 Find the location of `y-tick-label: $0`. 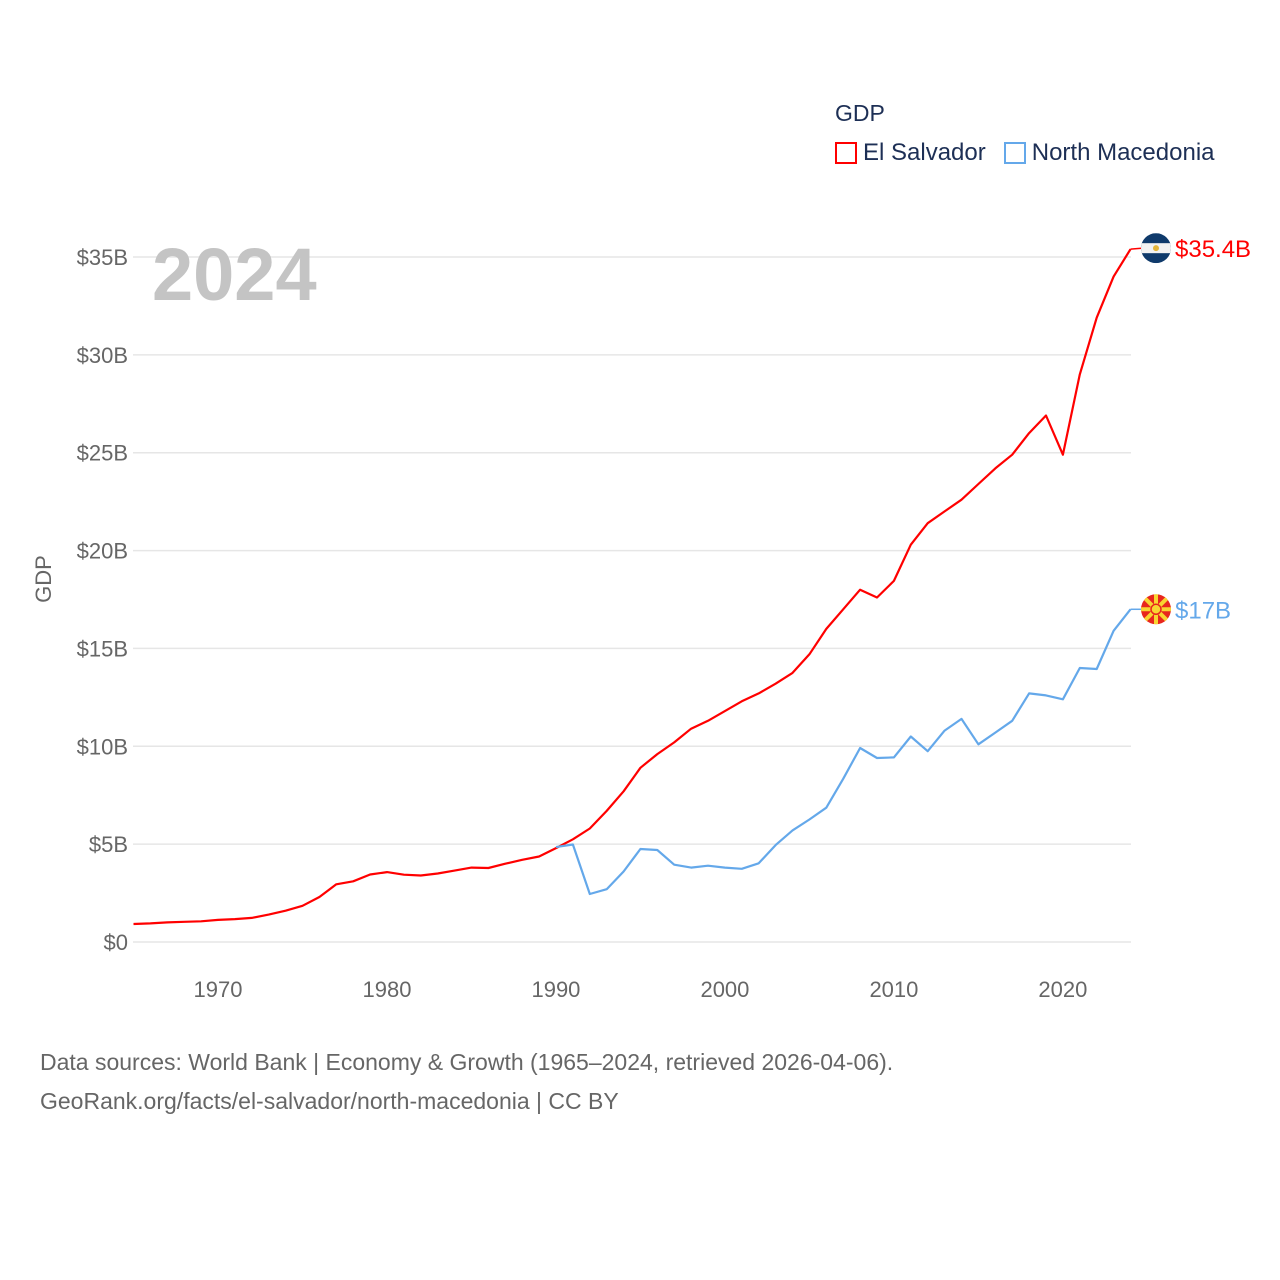

y-tick-label: $0 is located at coordinates (116, 942).